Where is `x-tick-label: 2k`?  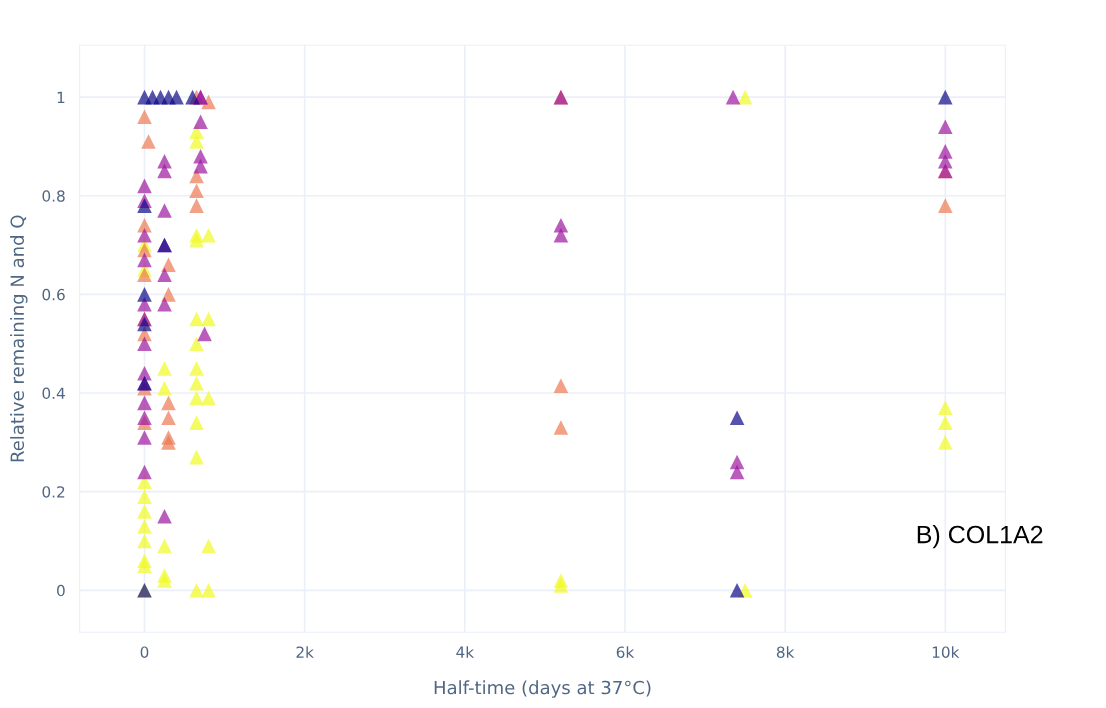 x-tick-label: 2k is located at coordinates (305, 652).